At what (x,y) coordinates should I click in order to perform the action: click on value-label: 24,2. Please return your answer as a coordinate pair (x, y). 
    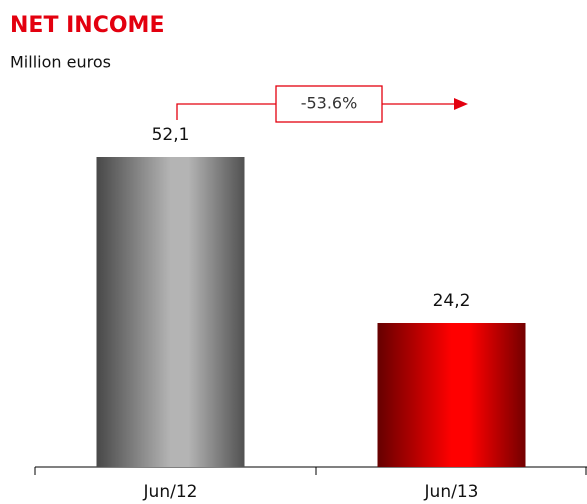
    Looking at the image, I should click on (452, 301).